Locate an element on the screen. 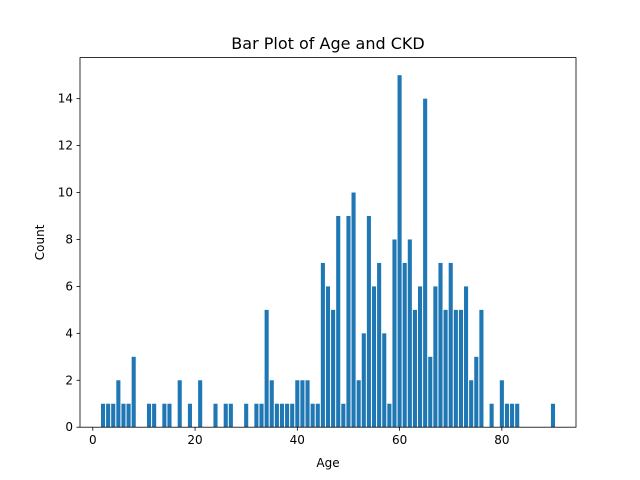  y-tick-label: 8 is located at coordinates (69, 239).